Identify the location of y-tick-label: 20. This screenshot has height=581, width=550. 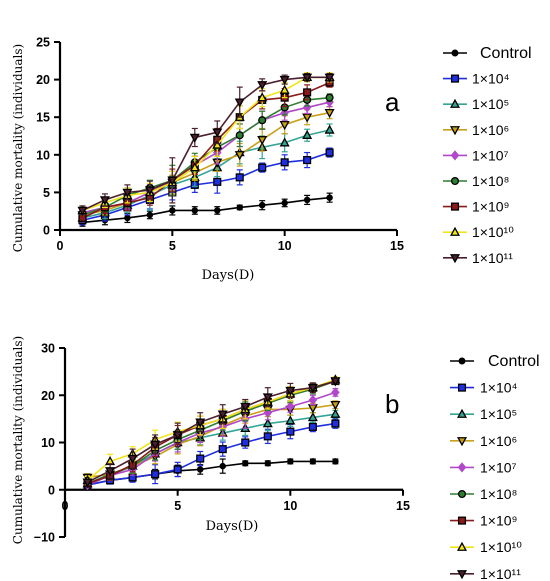
(48, 396).